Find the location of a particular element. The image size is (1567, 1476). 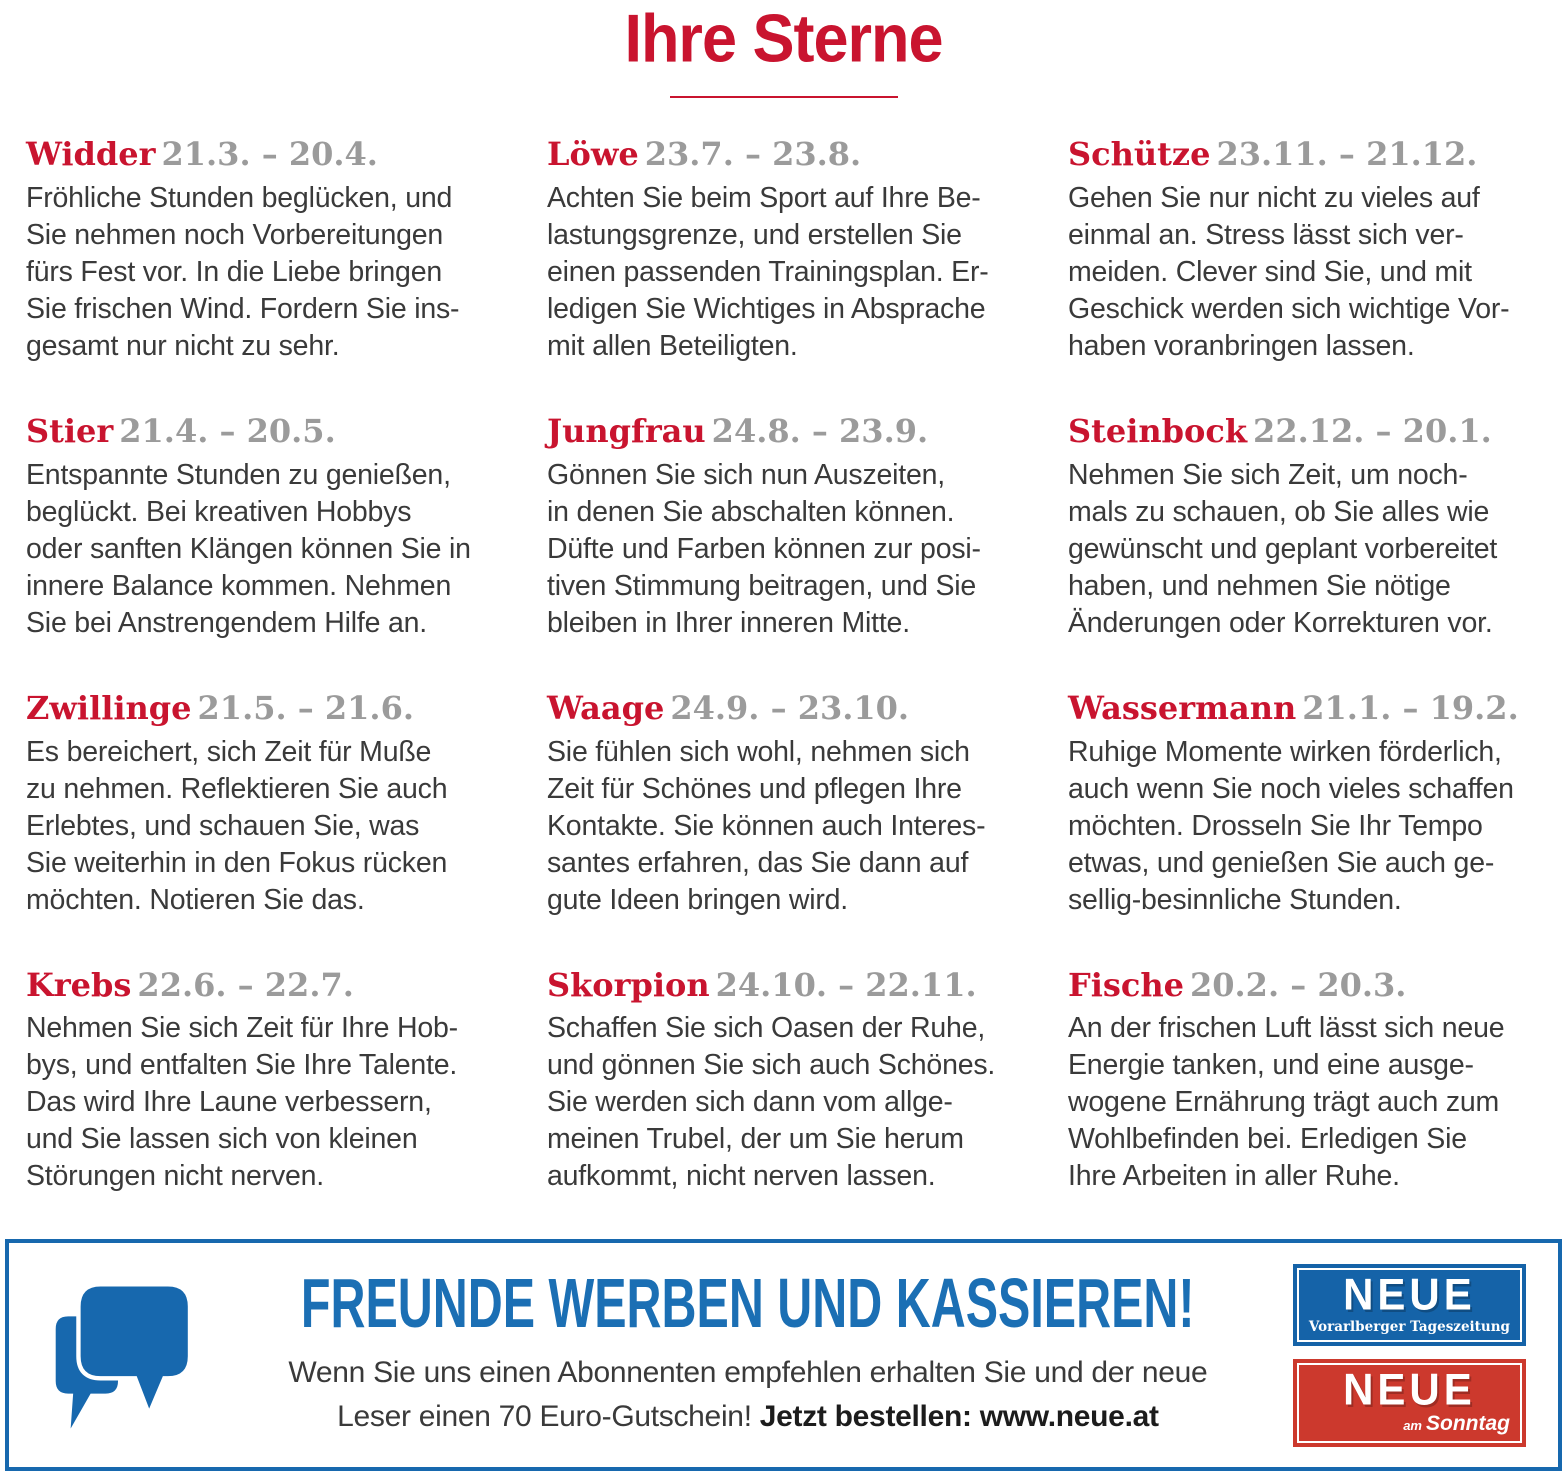

section-heading: Löwe 23.7. – 23.8. is located at coordinates (783, 154).